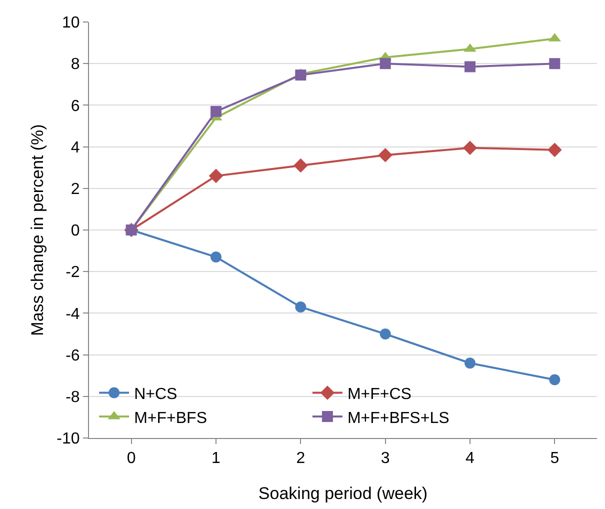 The height and width of the screenshot is (509, 605). Describe the element at coordinates (75, 231) in the screenshot. I see `y-tick-label: 0` at that location.